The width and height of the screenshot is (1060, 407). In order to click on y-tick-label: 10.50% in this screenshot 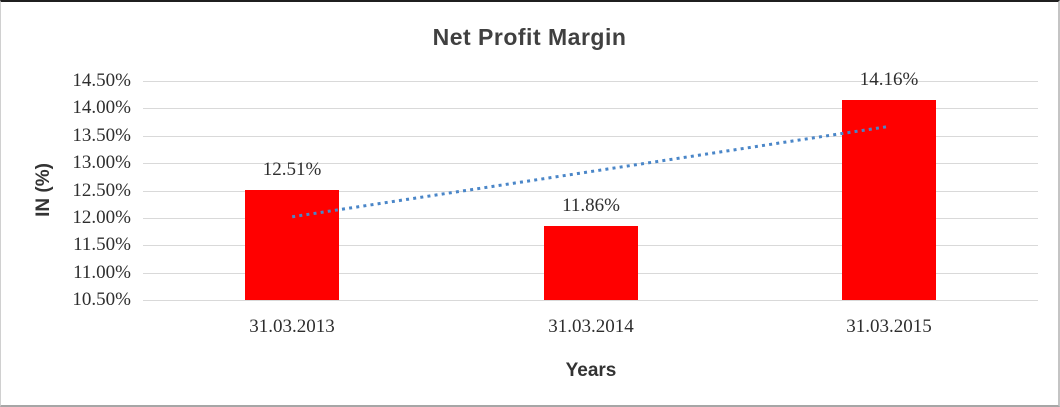, I will do `click(101, 299)`.